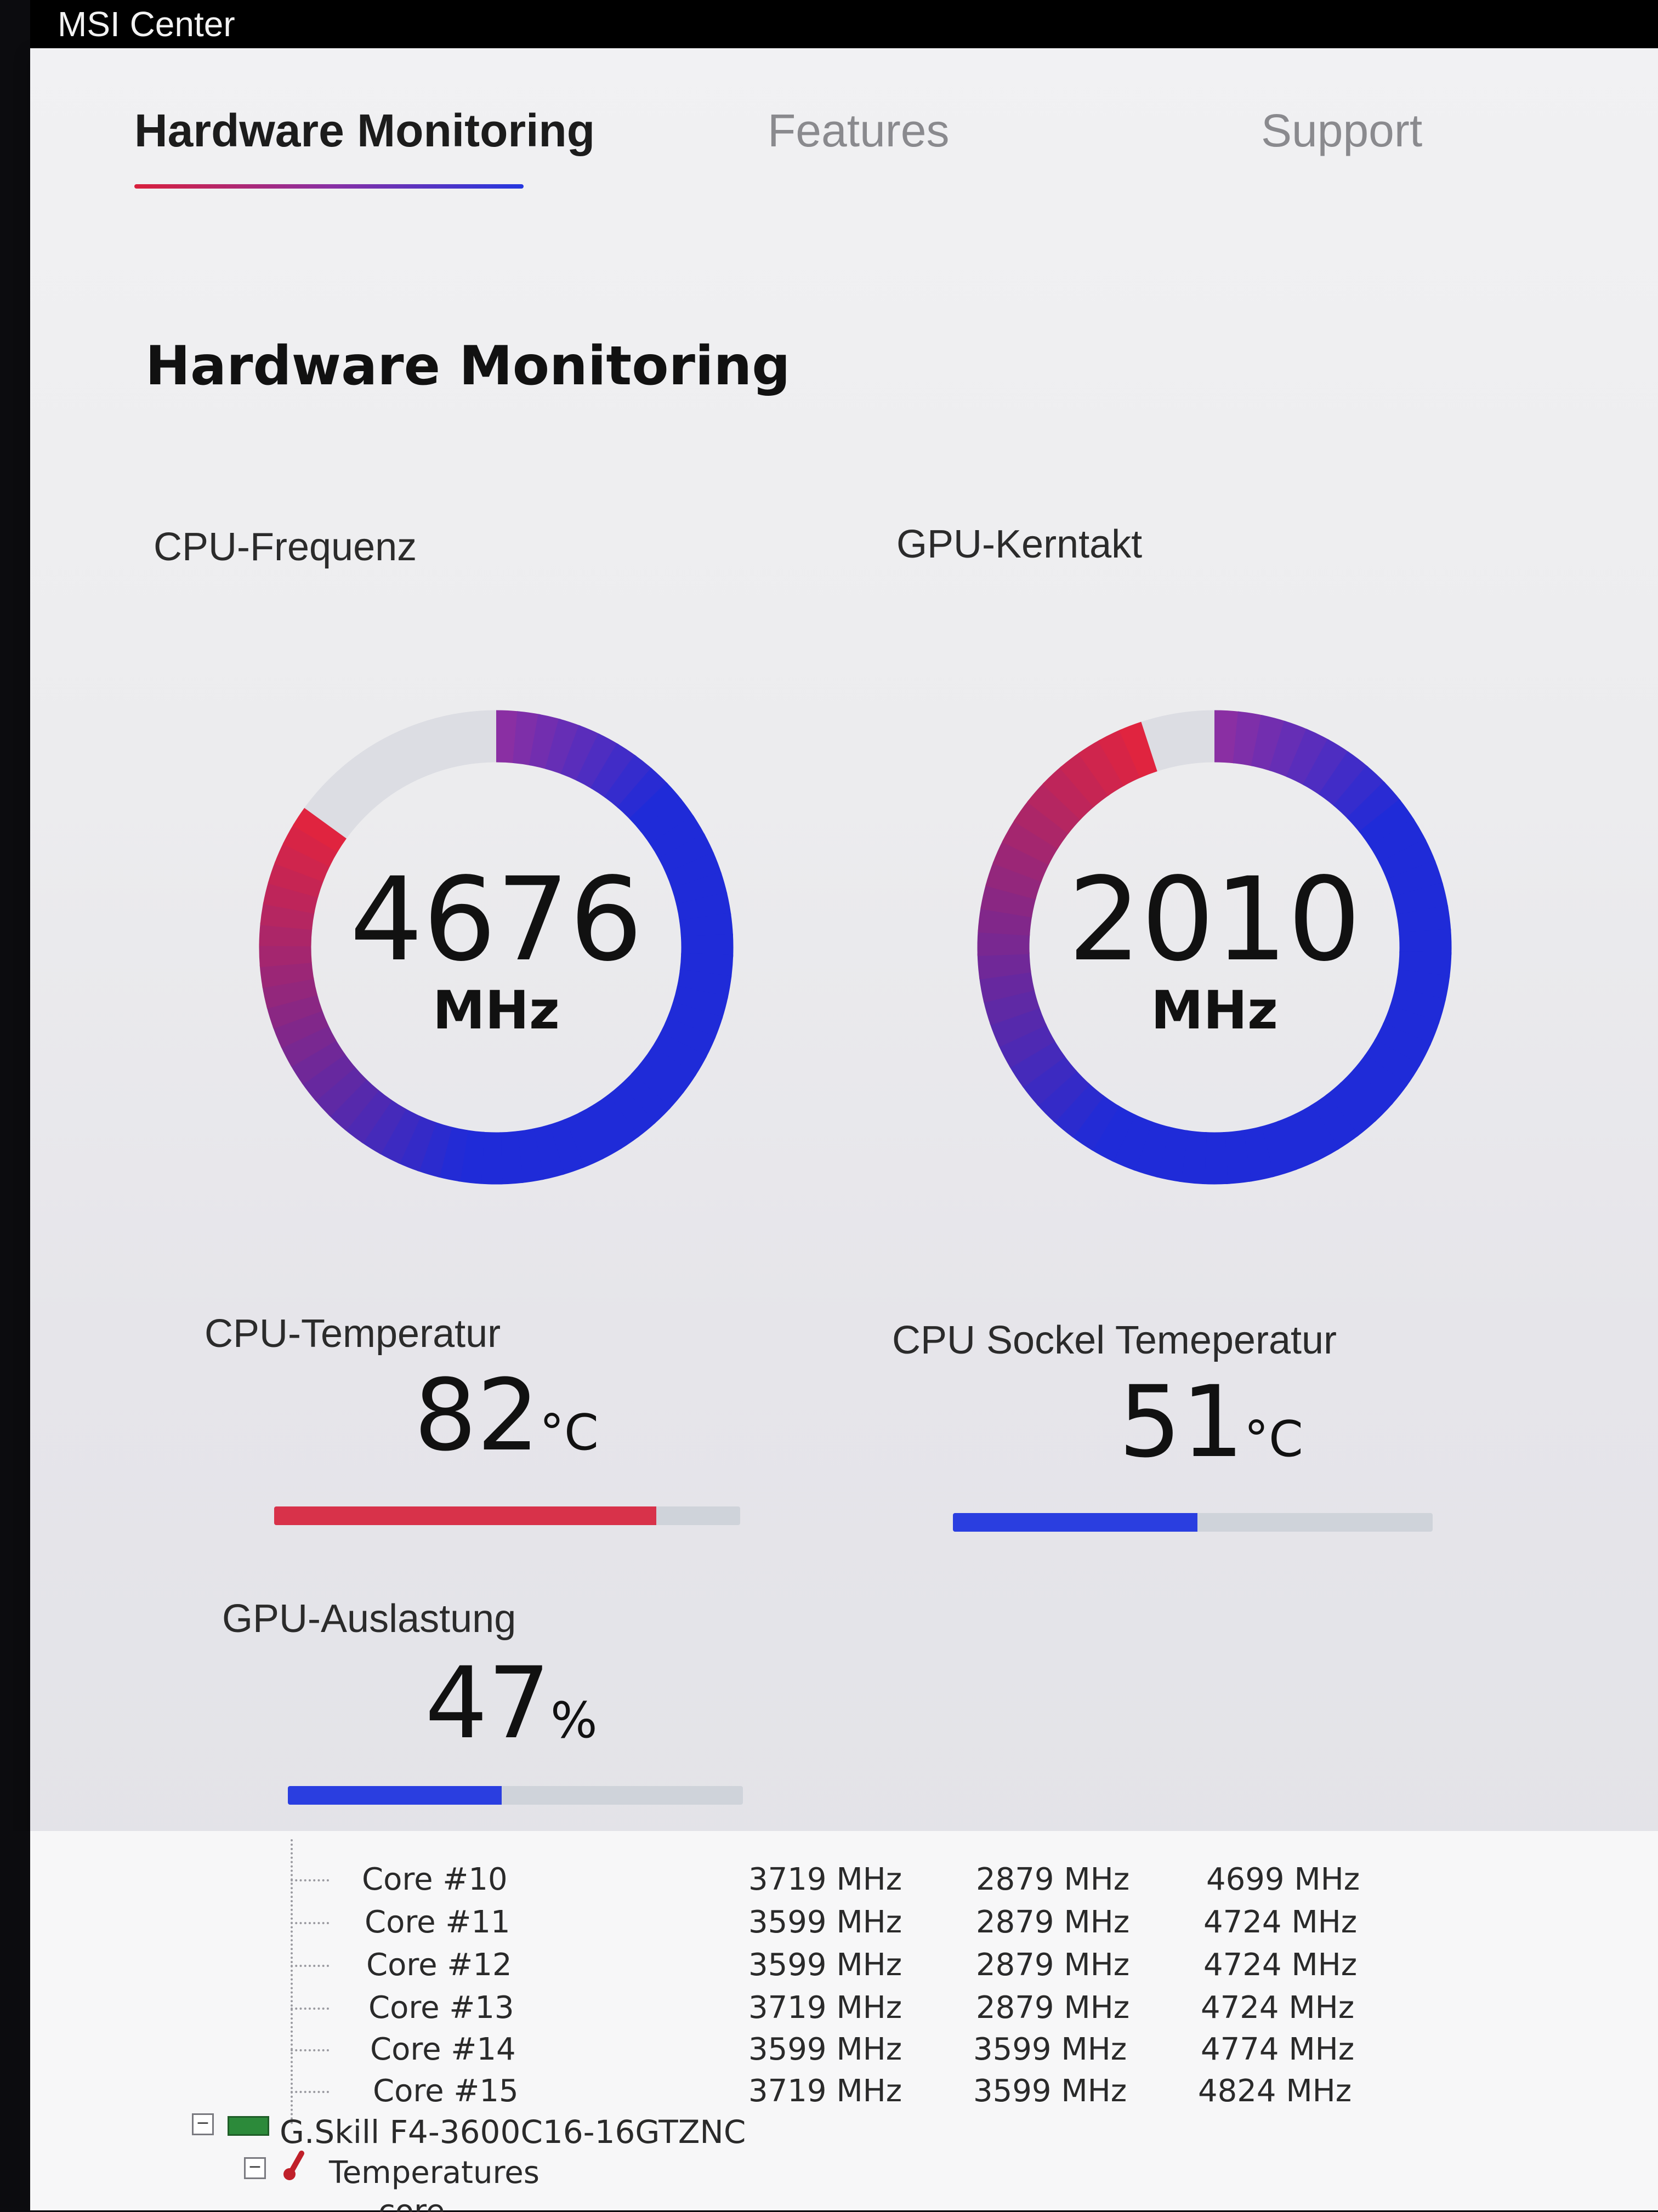 Image resolution: width=1658 pixels, height=2212 pixels. I want to click on table-row: Core #10 3719 MHz 2879 MHz 4699 MHz, so click(829, 1879).